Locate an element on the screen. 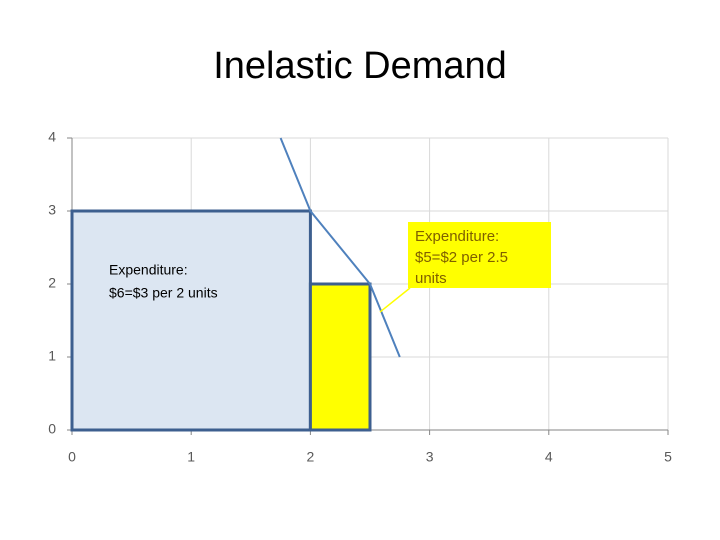 This screenshot has width=720, height=540. x-tick-label: 3 is located at coordinates (430, 457).